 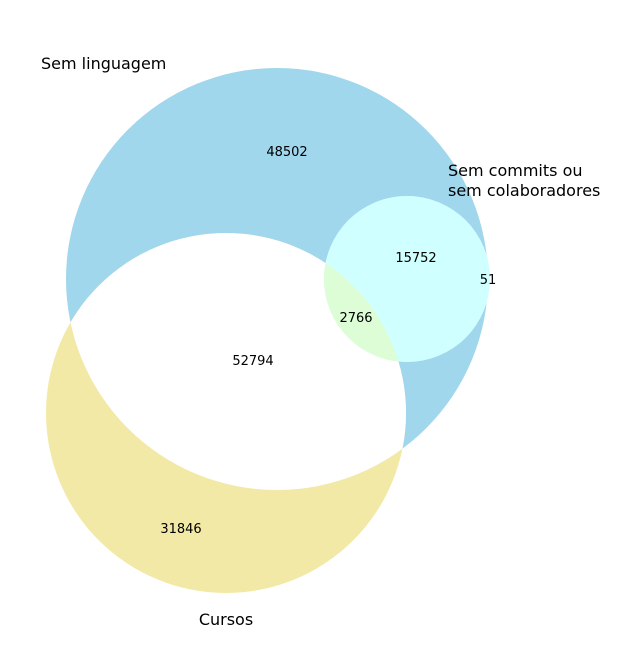 What do you see at coordinates (488, 280) in the screenshot?
I see `count-sem-commits-only: 51` at bounding box center [488, 280].